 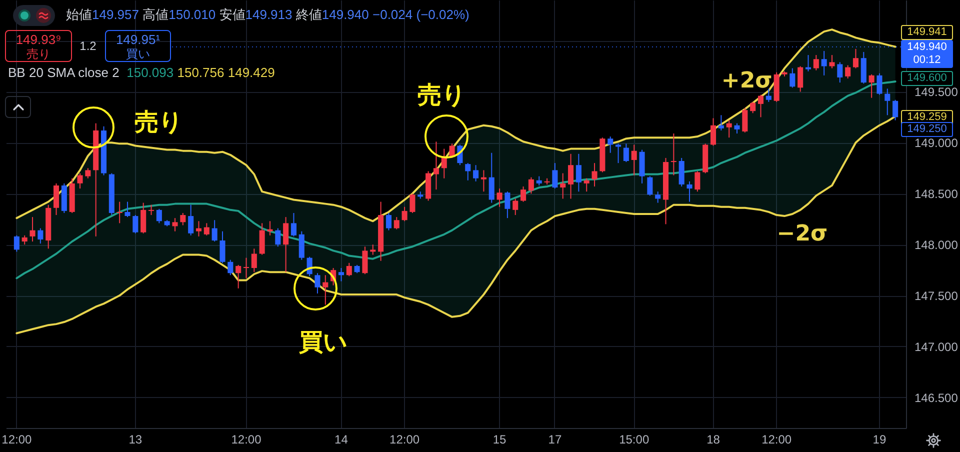 I want to click on y-tick-label: 146.500, so click(x=936, y=397).